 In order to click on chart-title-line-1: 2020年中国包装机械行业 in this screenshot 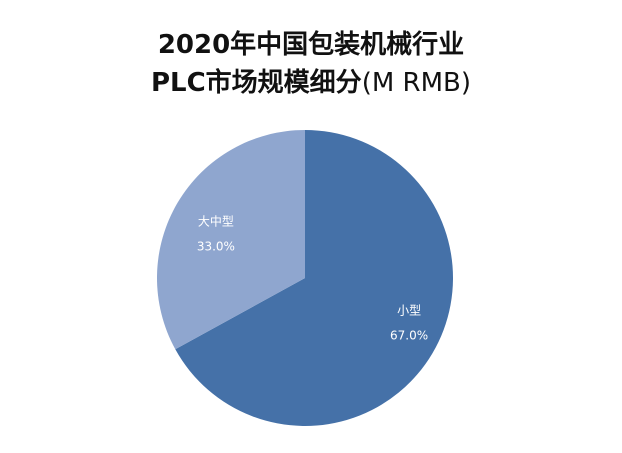, I will do `click(311, 45)`.